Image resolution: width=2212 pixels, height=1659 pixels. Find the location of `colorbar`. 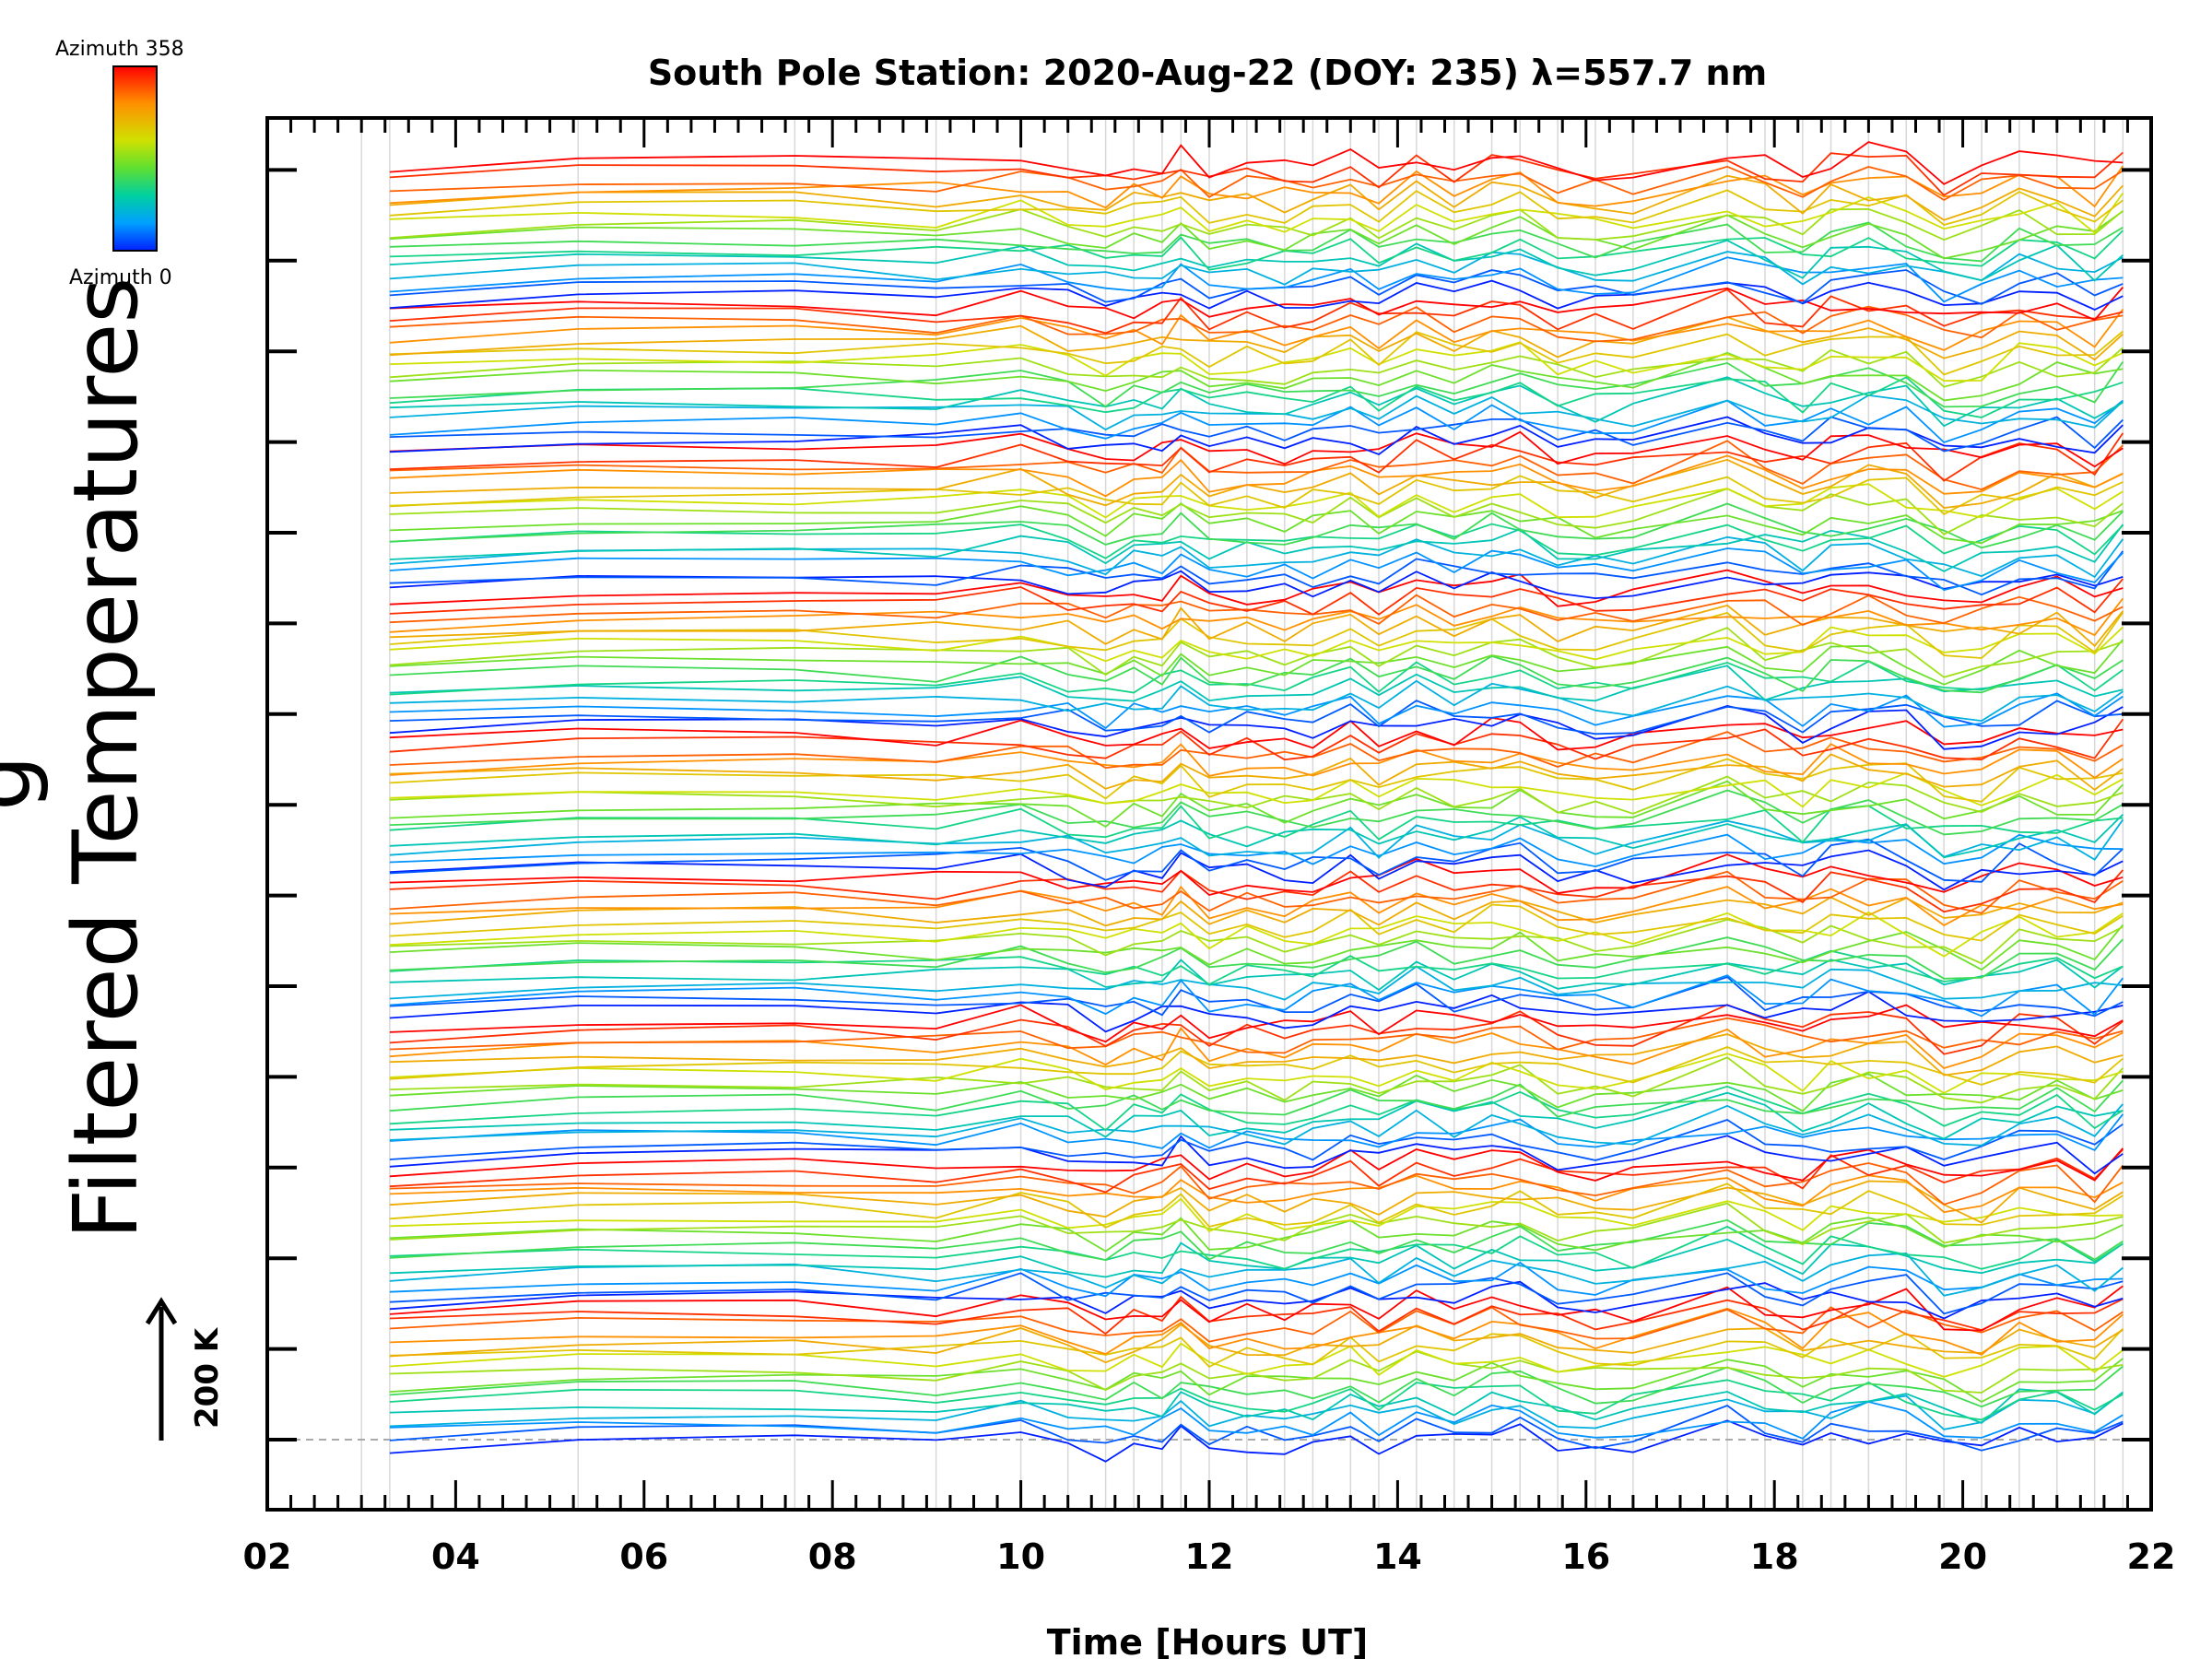

colorbar is located at coordinates (135, 158).